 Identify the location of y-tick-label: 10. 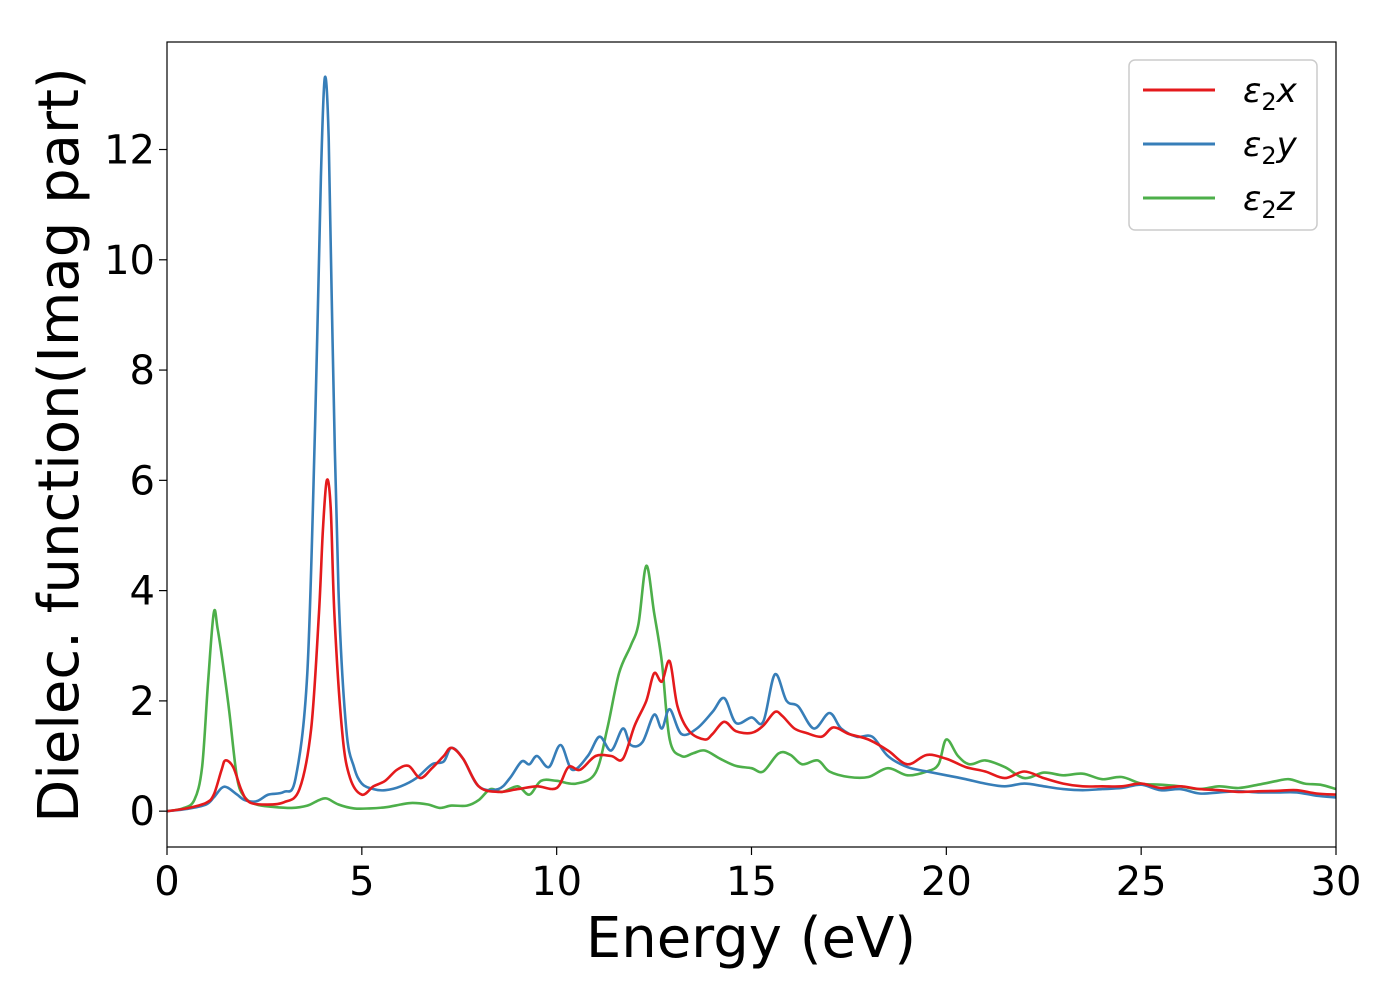
(129, 261).